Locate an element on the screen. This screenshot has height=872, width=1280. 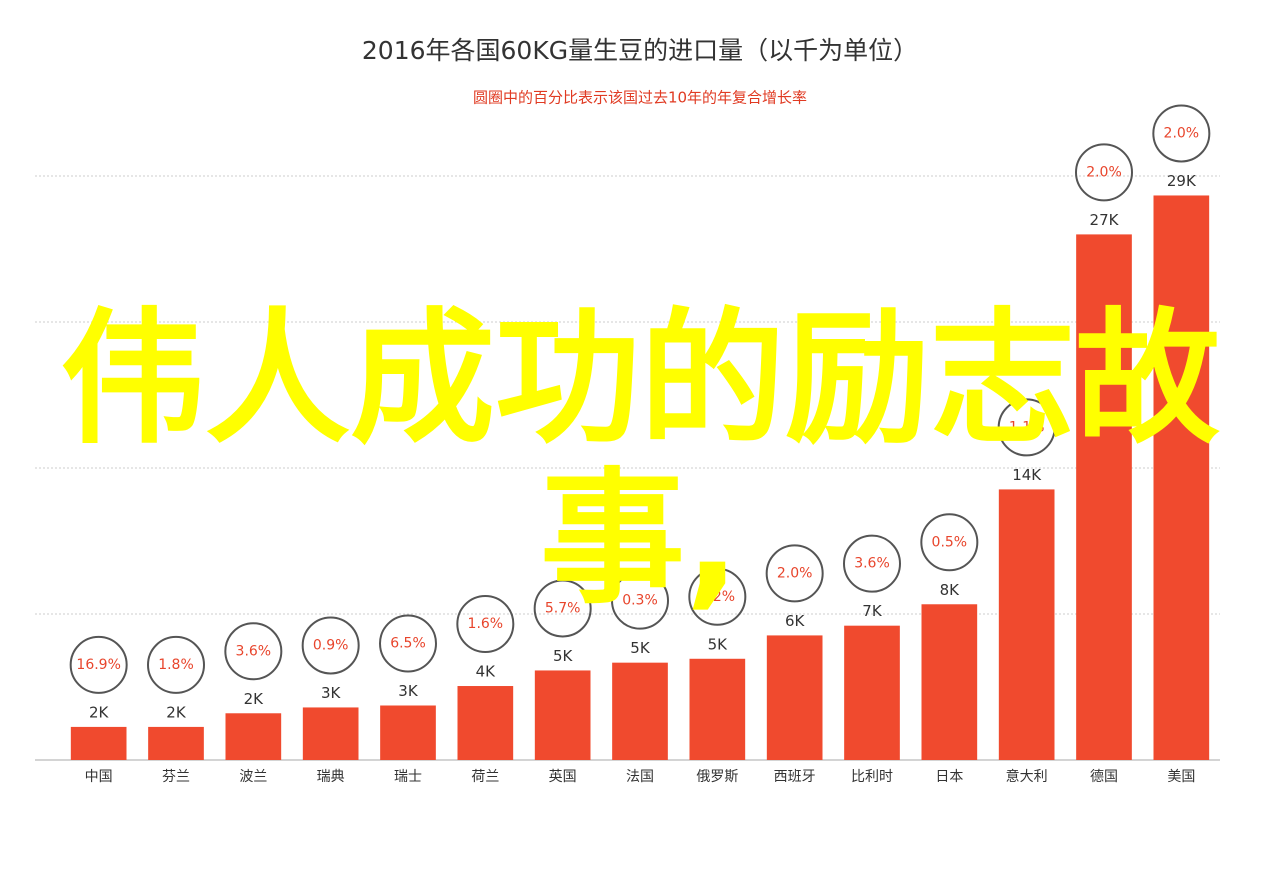
x-tick-label: 荷兰 is located at coordinates (485, 777).